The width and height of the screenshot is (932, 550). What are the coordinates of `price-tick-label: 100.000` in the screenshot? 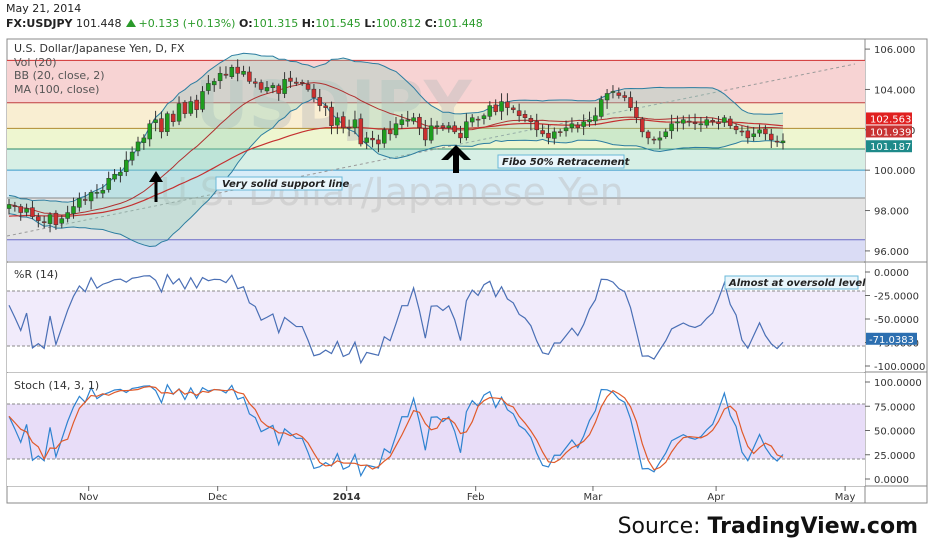 It's located at (894, 171).